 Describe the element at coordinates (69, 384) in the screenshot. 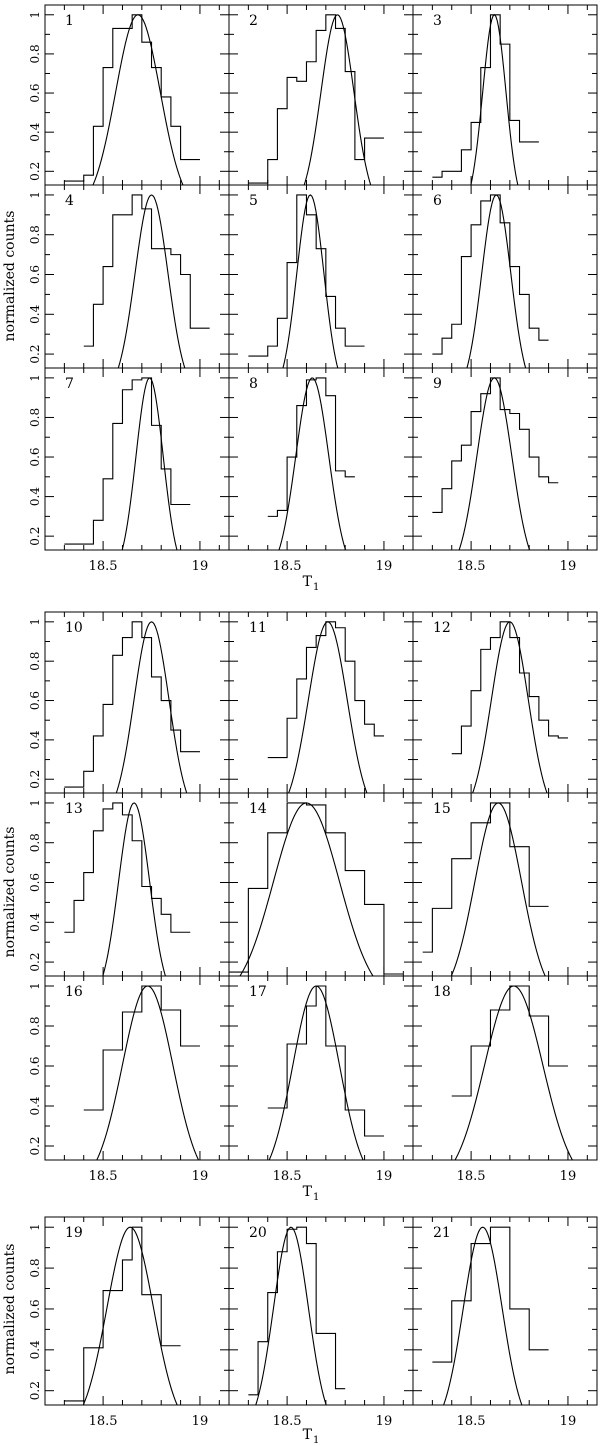

I see `panel-number-label: 7` at that location.